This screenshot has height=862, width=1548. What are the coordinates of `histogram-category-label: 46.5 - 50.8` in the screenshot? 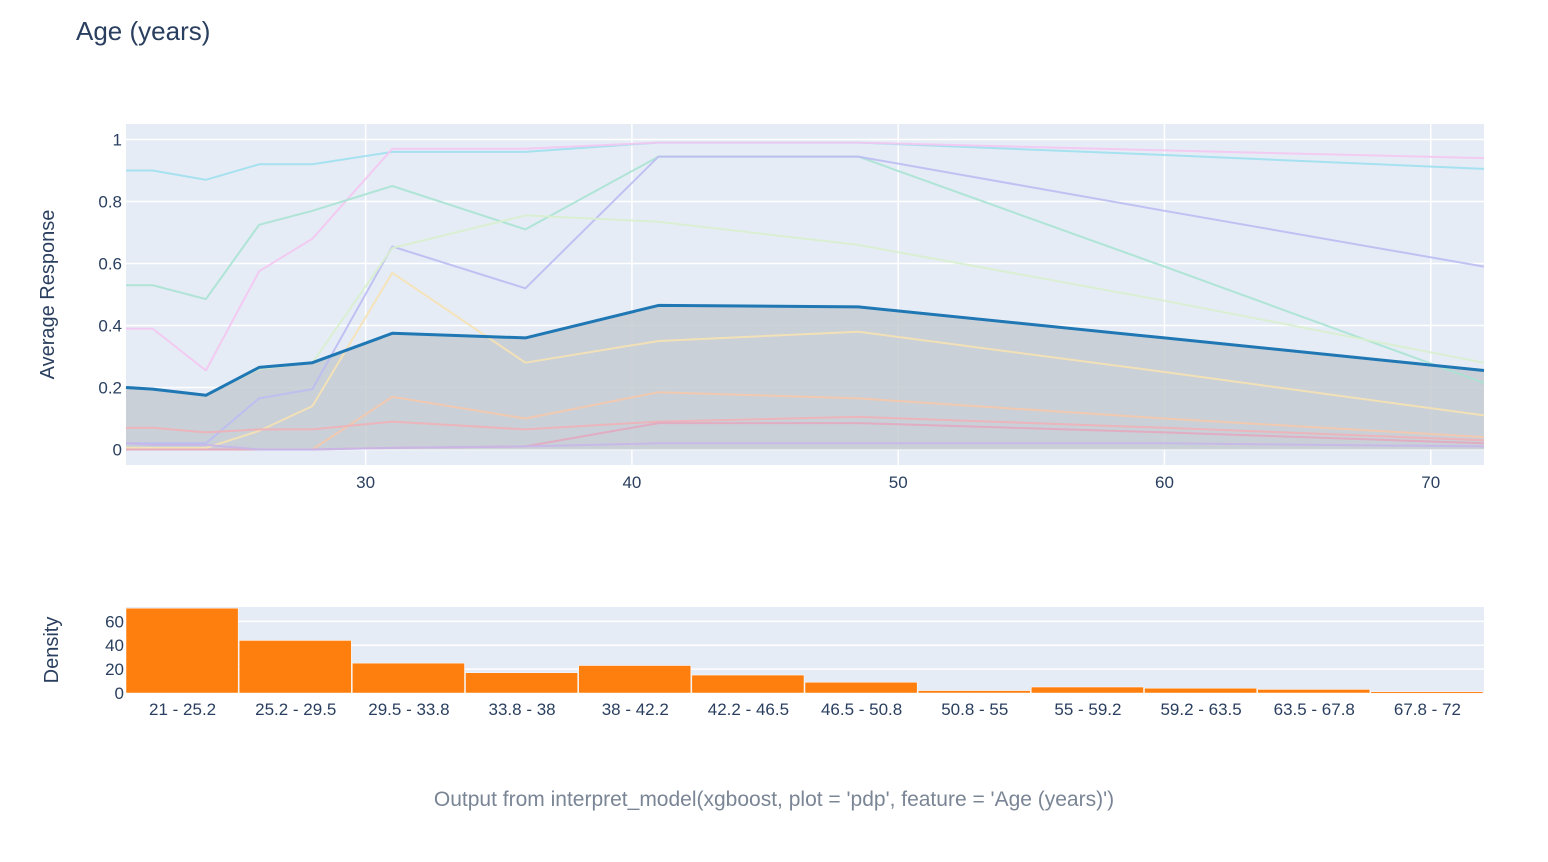 It's located at (861, 709).